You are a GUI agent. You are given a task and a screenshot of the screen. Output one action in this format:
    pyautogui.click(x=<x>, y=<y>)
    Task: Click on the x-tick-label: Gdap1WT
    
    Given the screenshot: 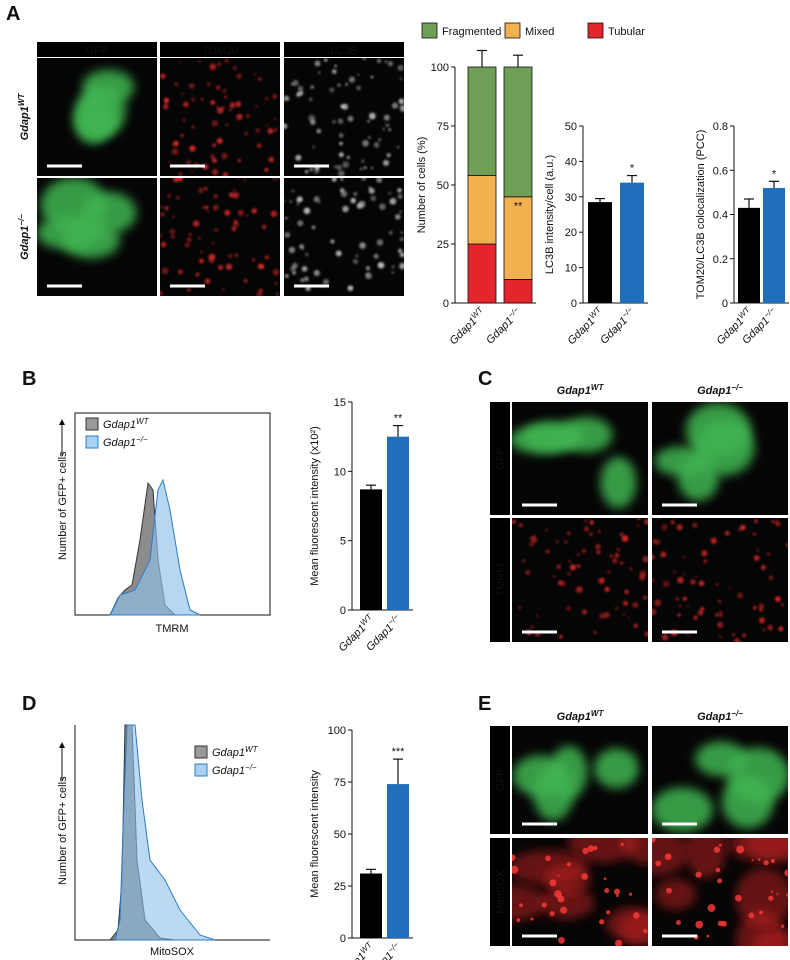 What is the action you would take?
    pyautogui.click(x=467, y=325)
    